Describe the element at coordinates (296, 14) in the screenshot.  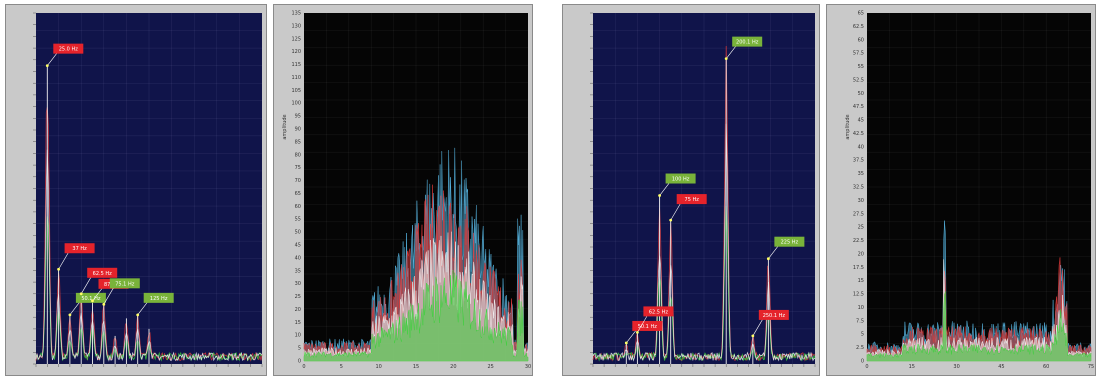
I see `y-tick-label: 135` at that location.